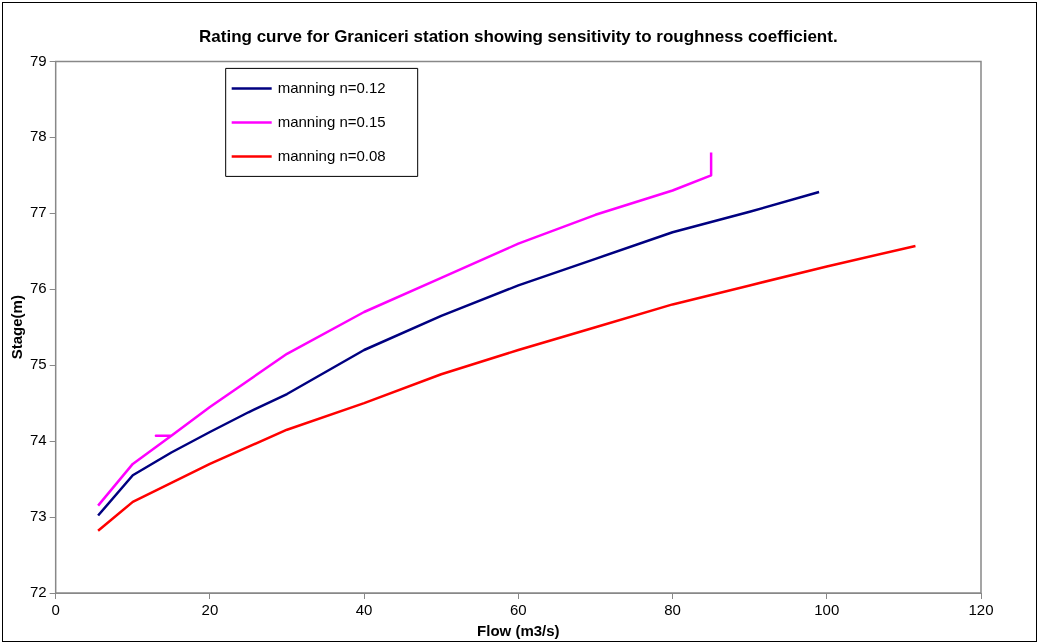 This screenshot has height=644, width=1039. I want to click on y-tick-label: 76, so click(38, 288).